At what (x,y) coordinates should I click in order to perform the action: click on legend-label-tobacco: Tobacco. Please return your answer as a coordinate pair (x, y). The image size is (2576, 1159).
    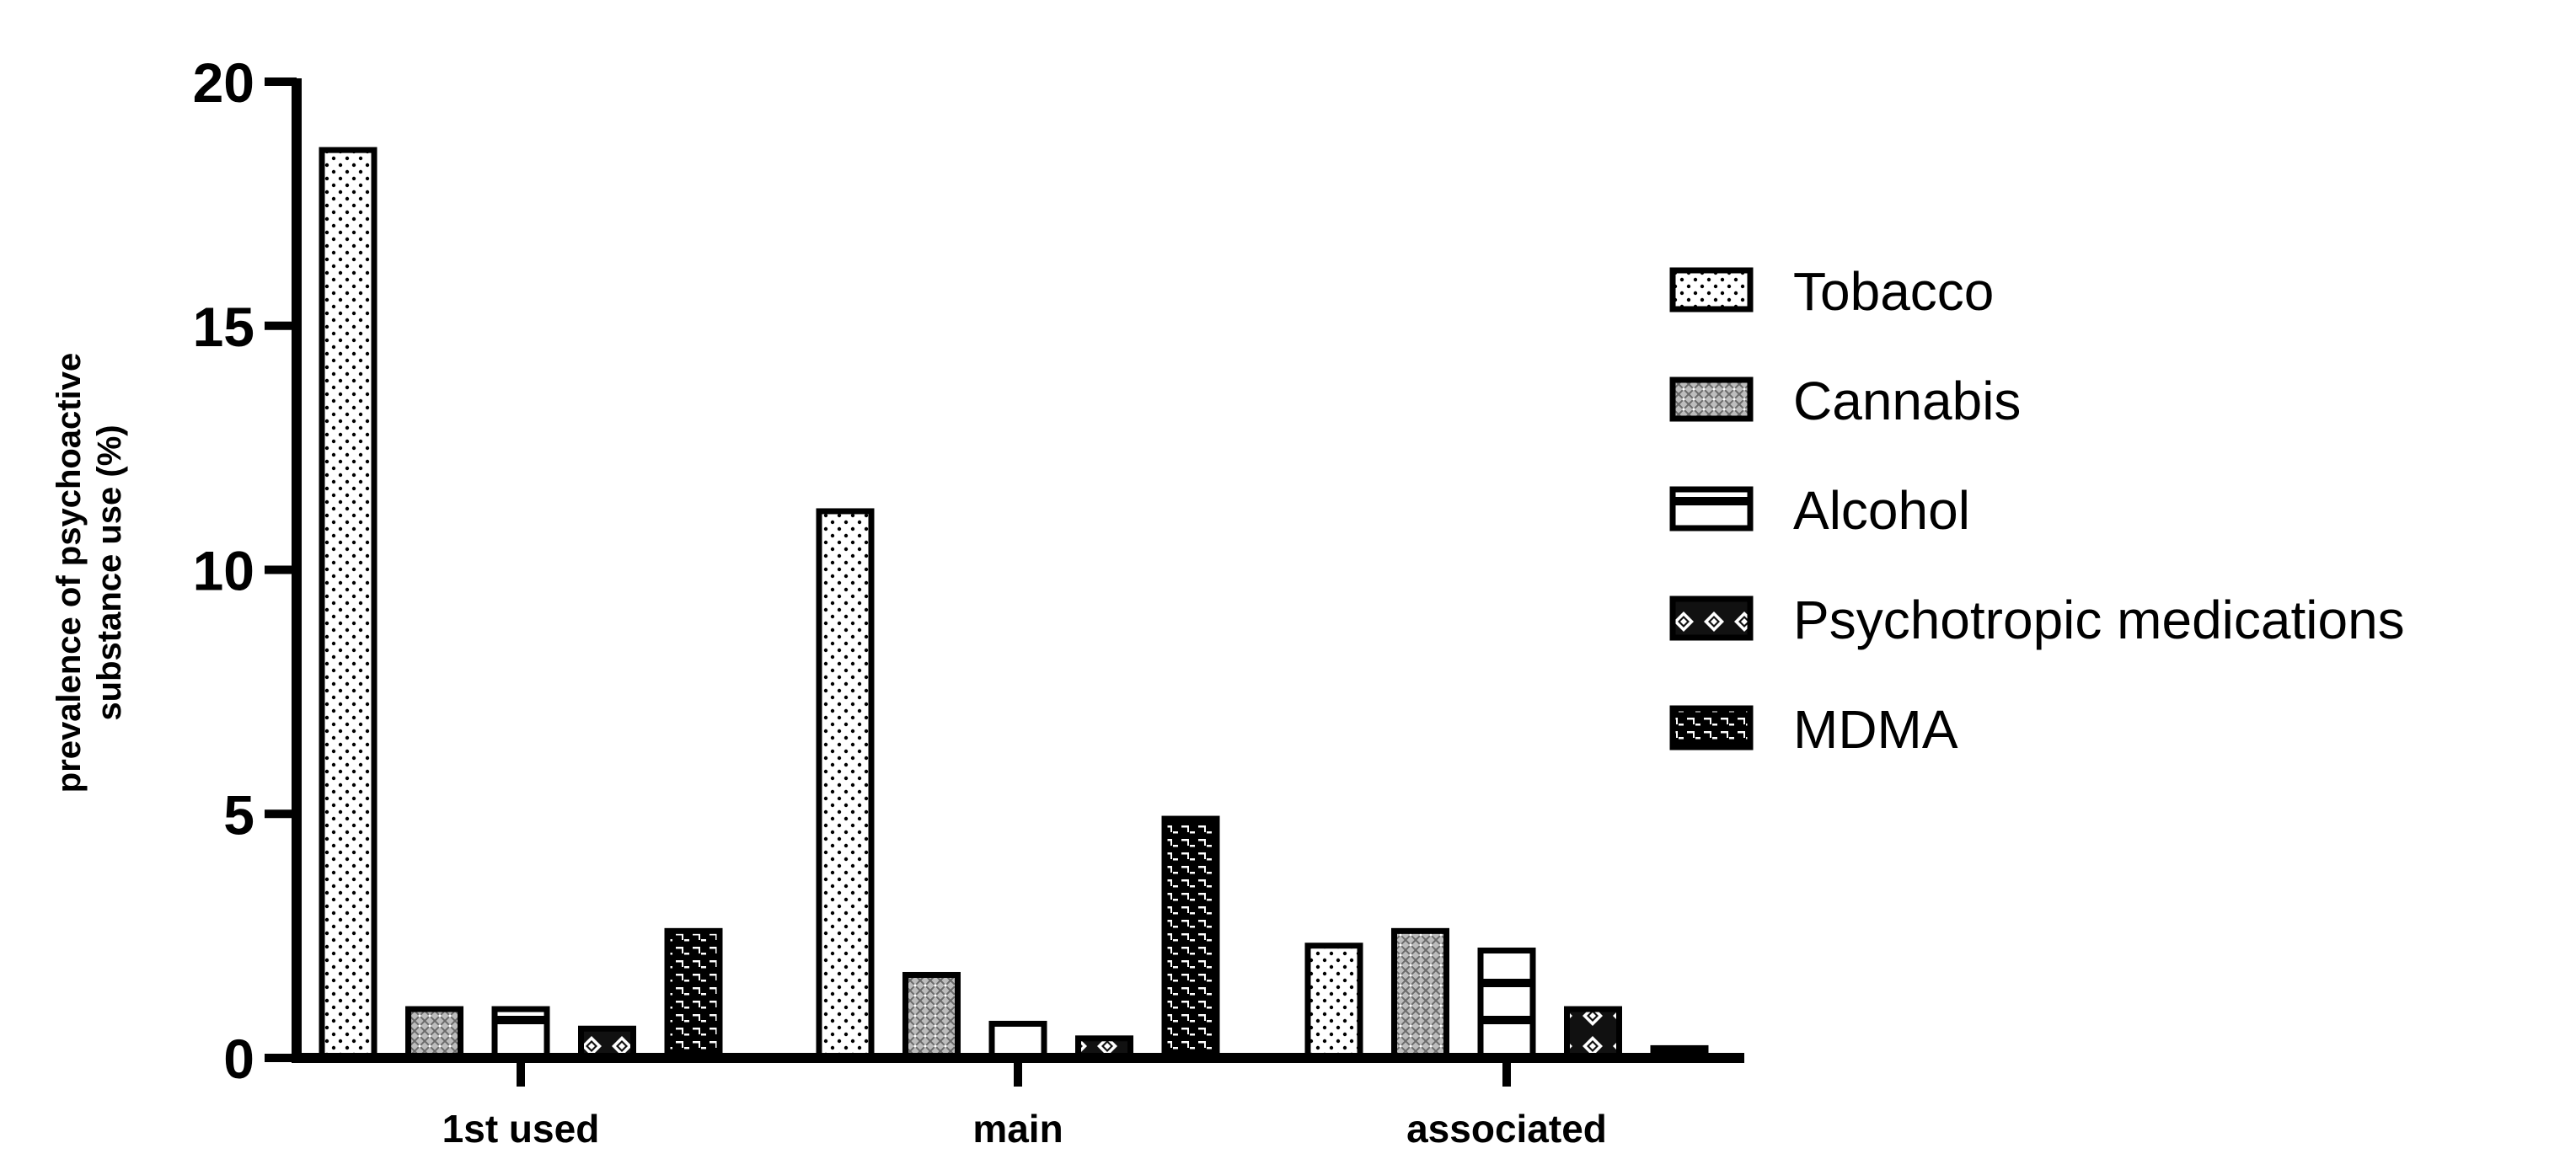
    Looking at the image, I should click on (1894, 291).